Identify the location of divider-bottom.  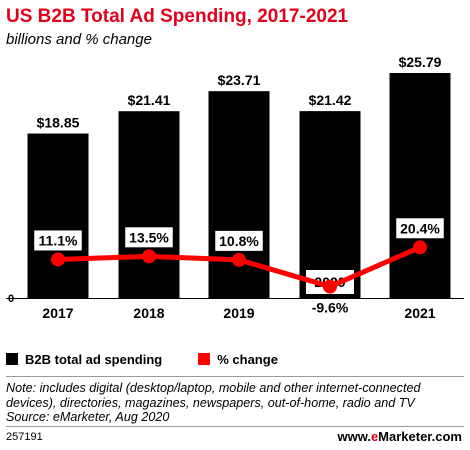
(235, 426).